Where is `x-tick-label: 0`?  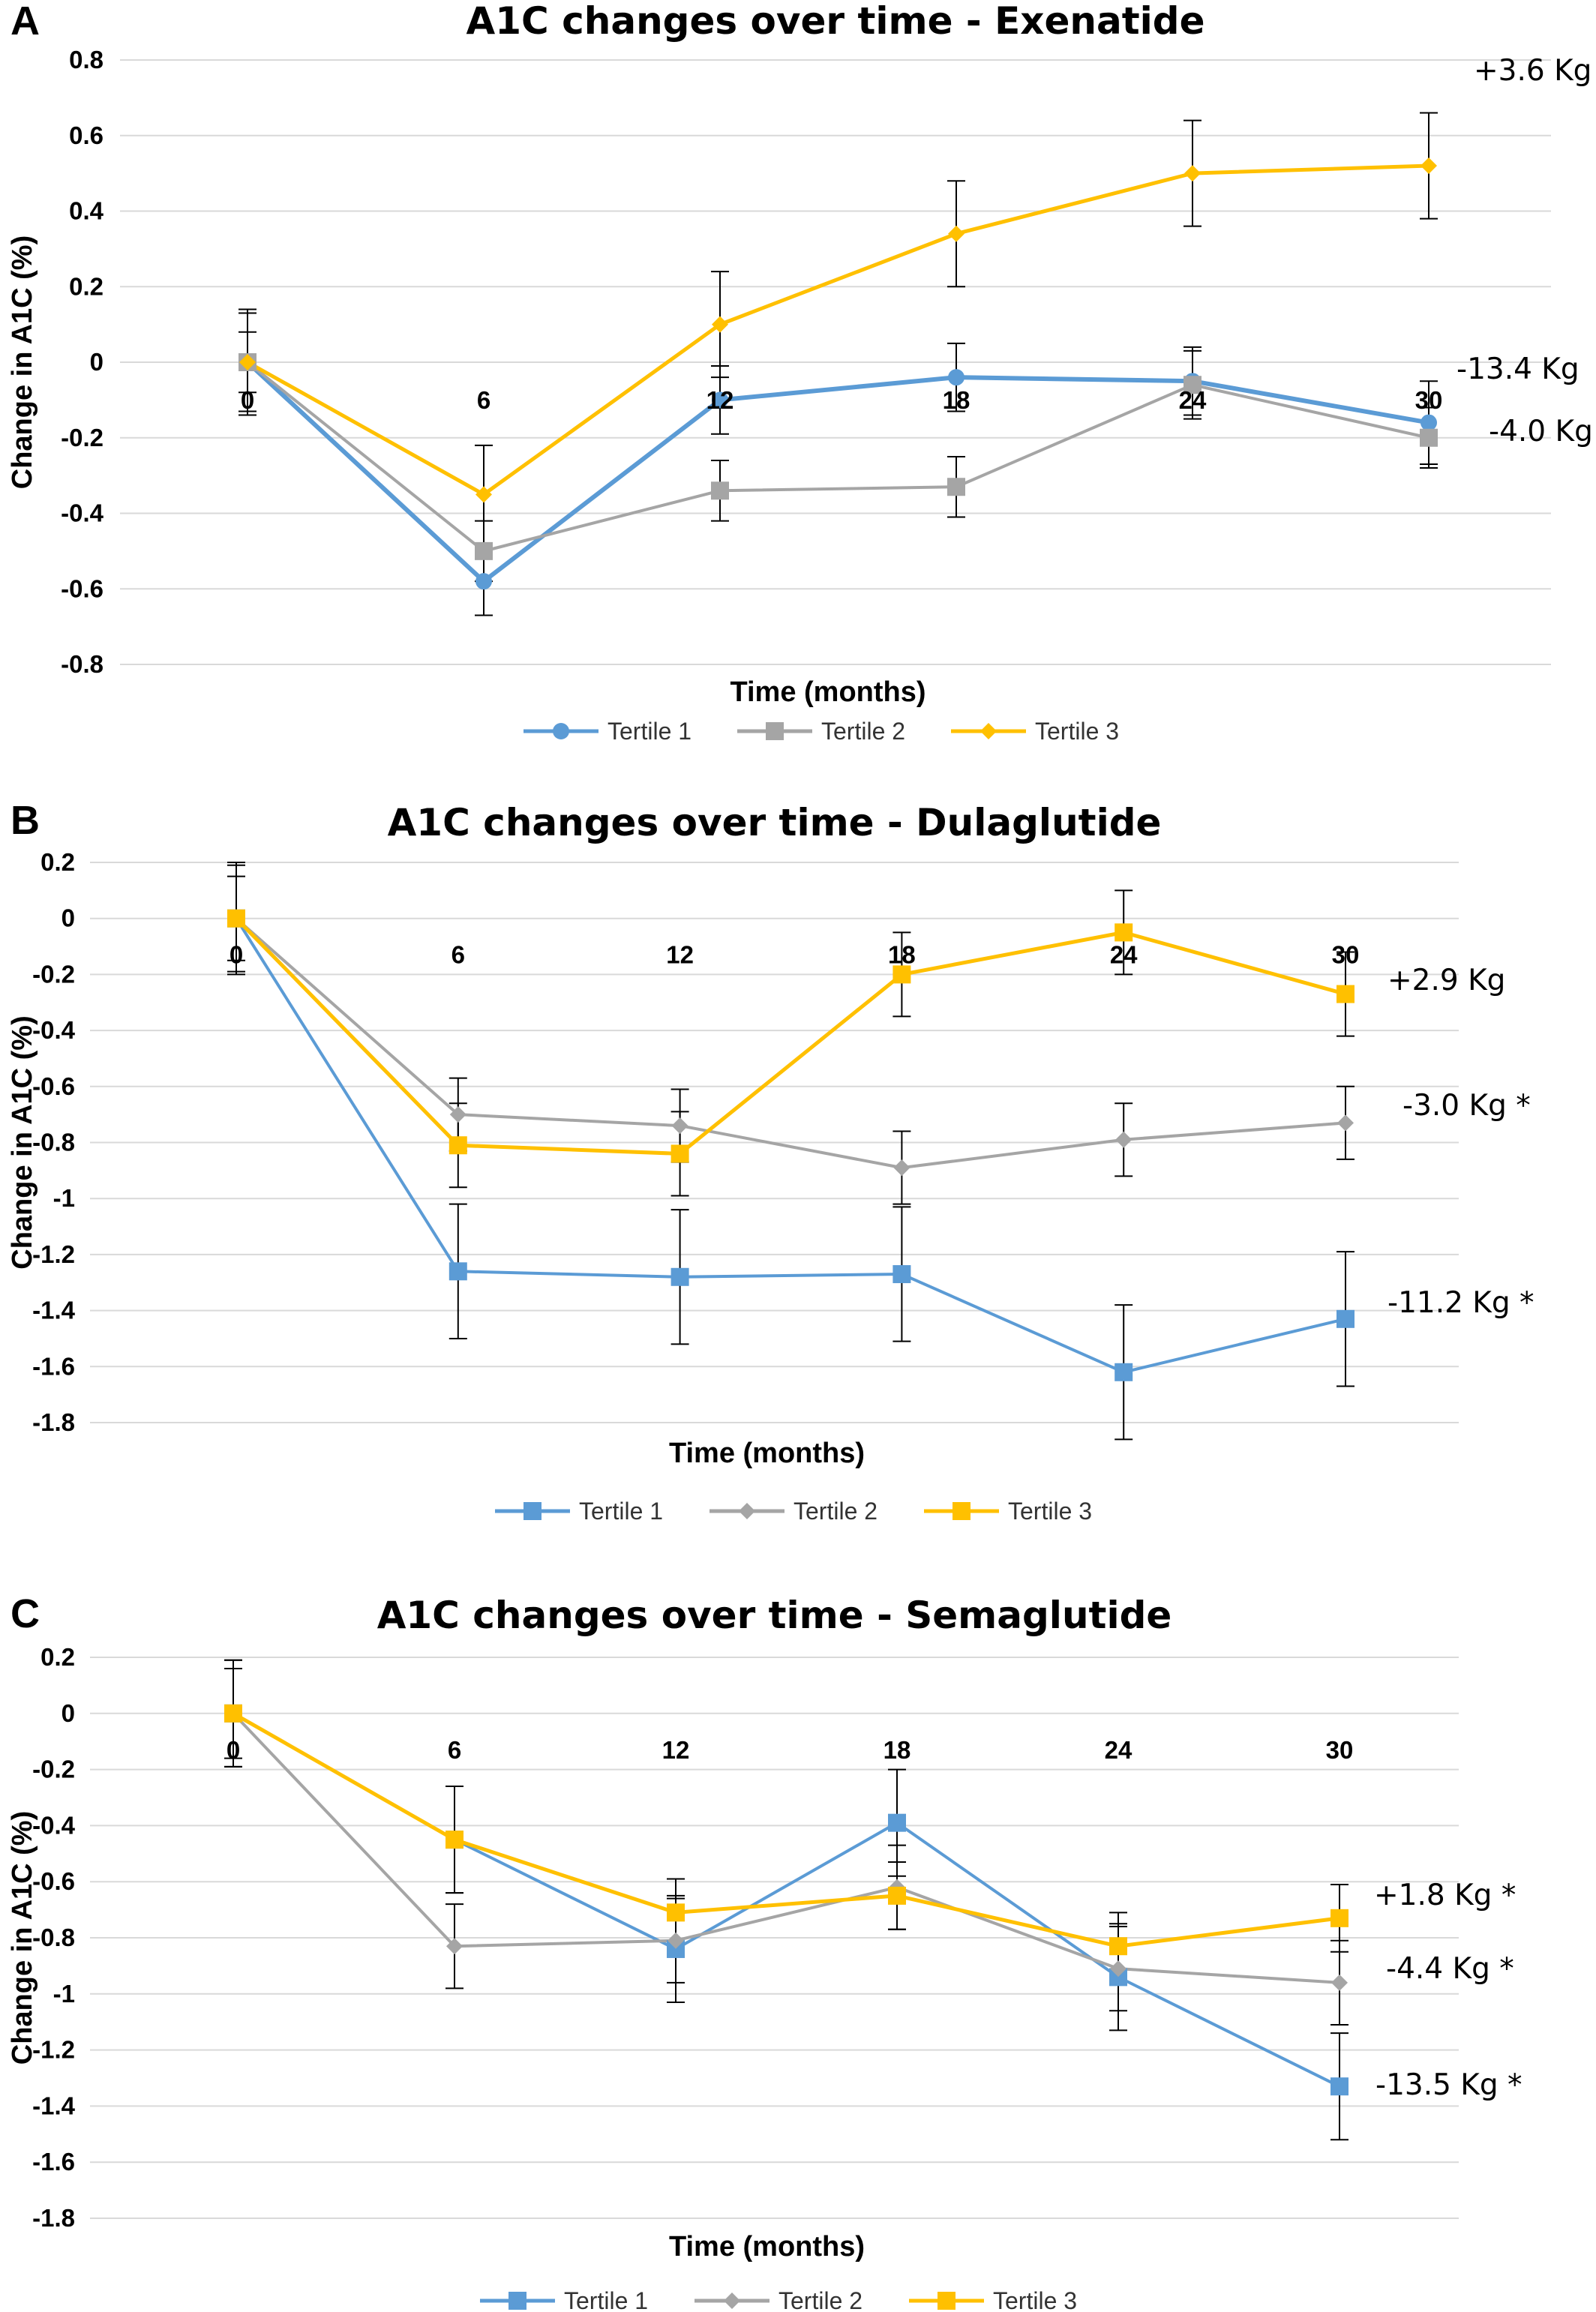 x-tick-label: 0 is located at coordinates (233, 1750).